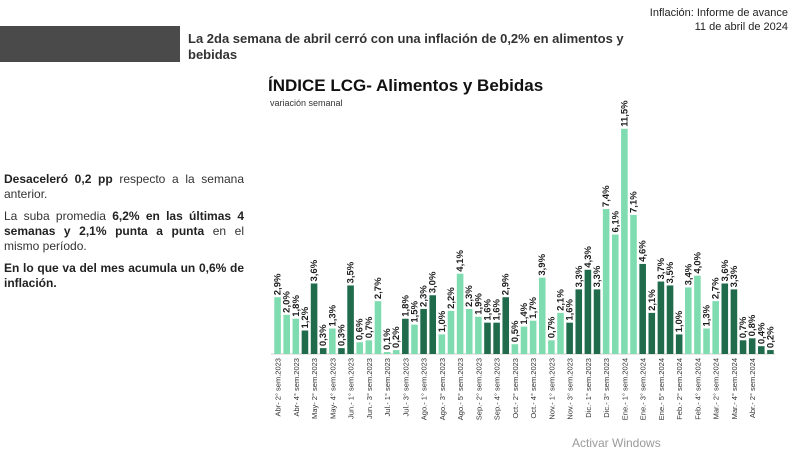 The height and width of the screenshot is (450, 800). What do you see at coordinates (770, 337) in the screenshot?
I see `bar-label-54: 0,2%` at bounding box center [770, 337].